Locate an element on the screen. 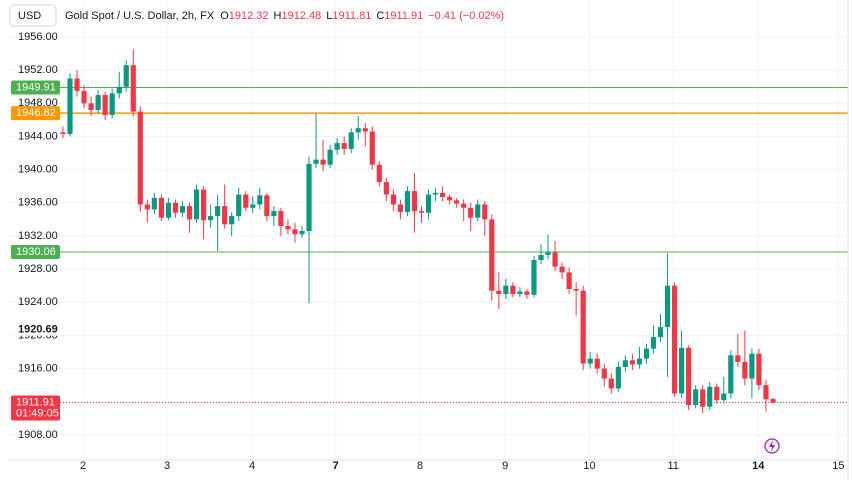  y-tick-label: 1924.00 is located at coordinates (38, 302).